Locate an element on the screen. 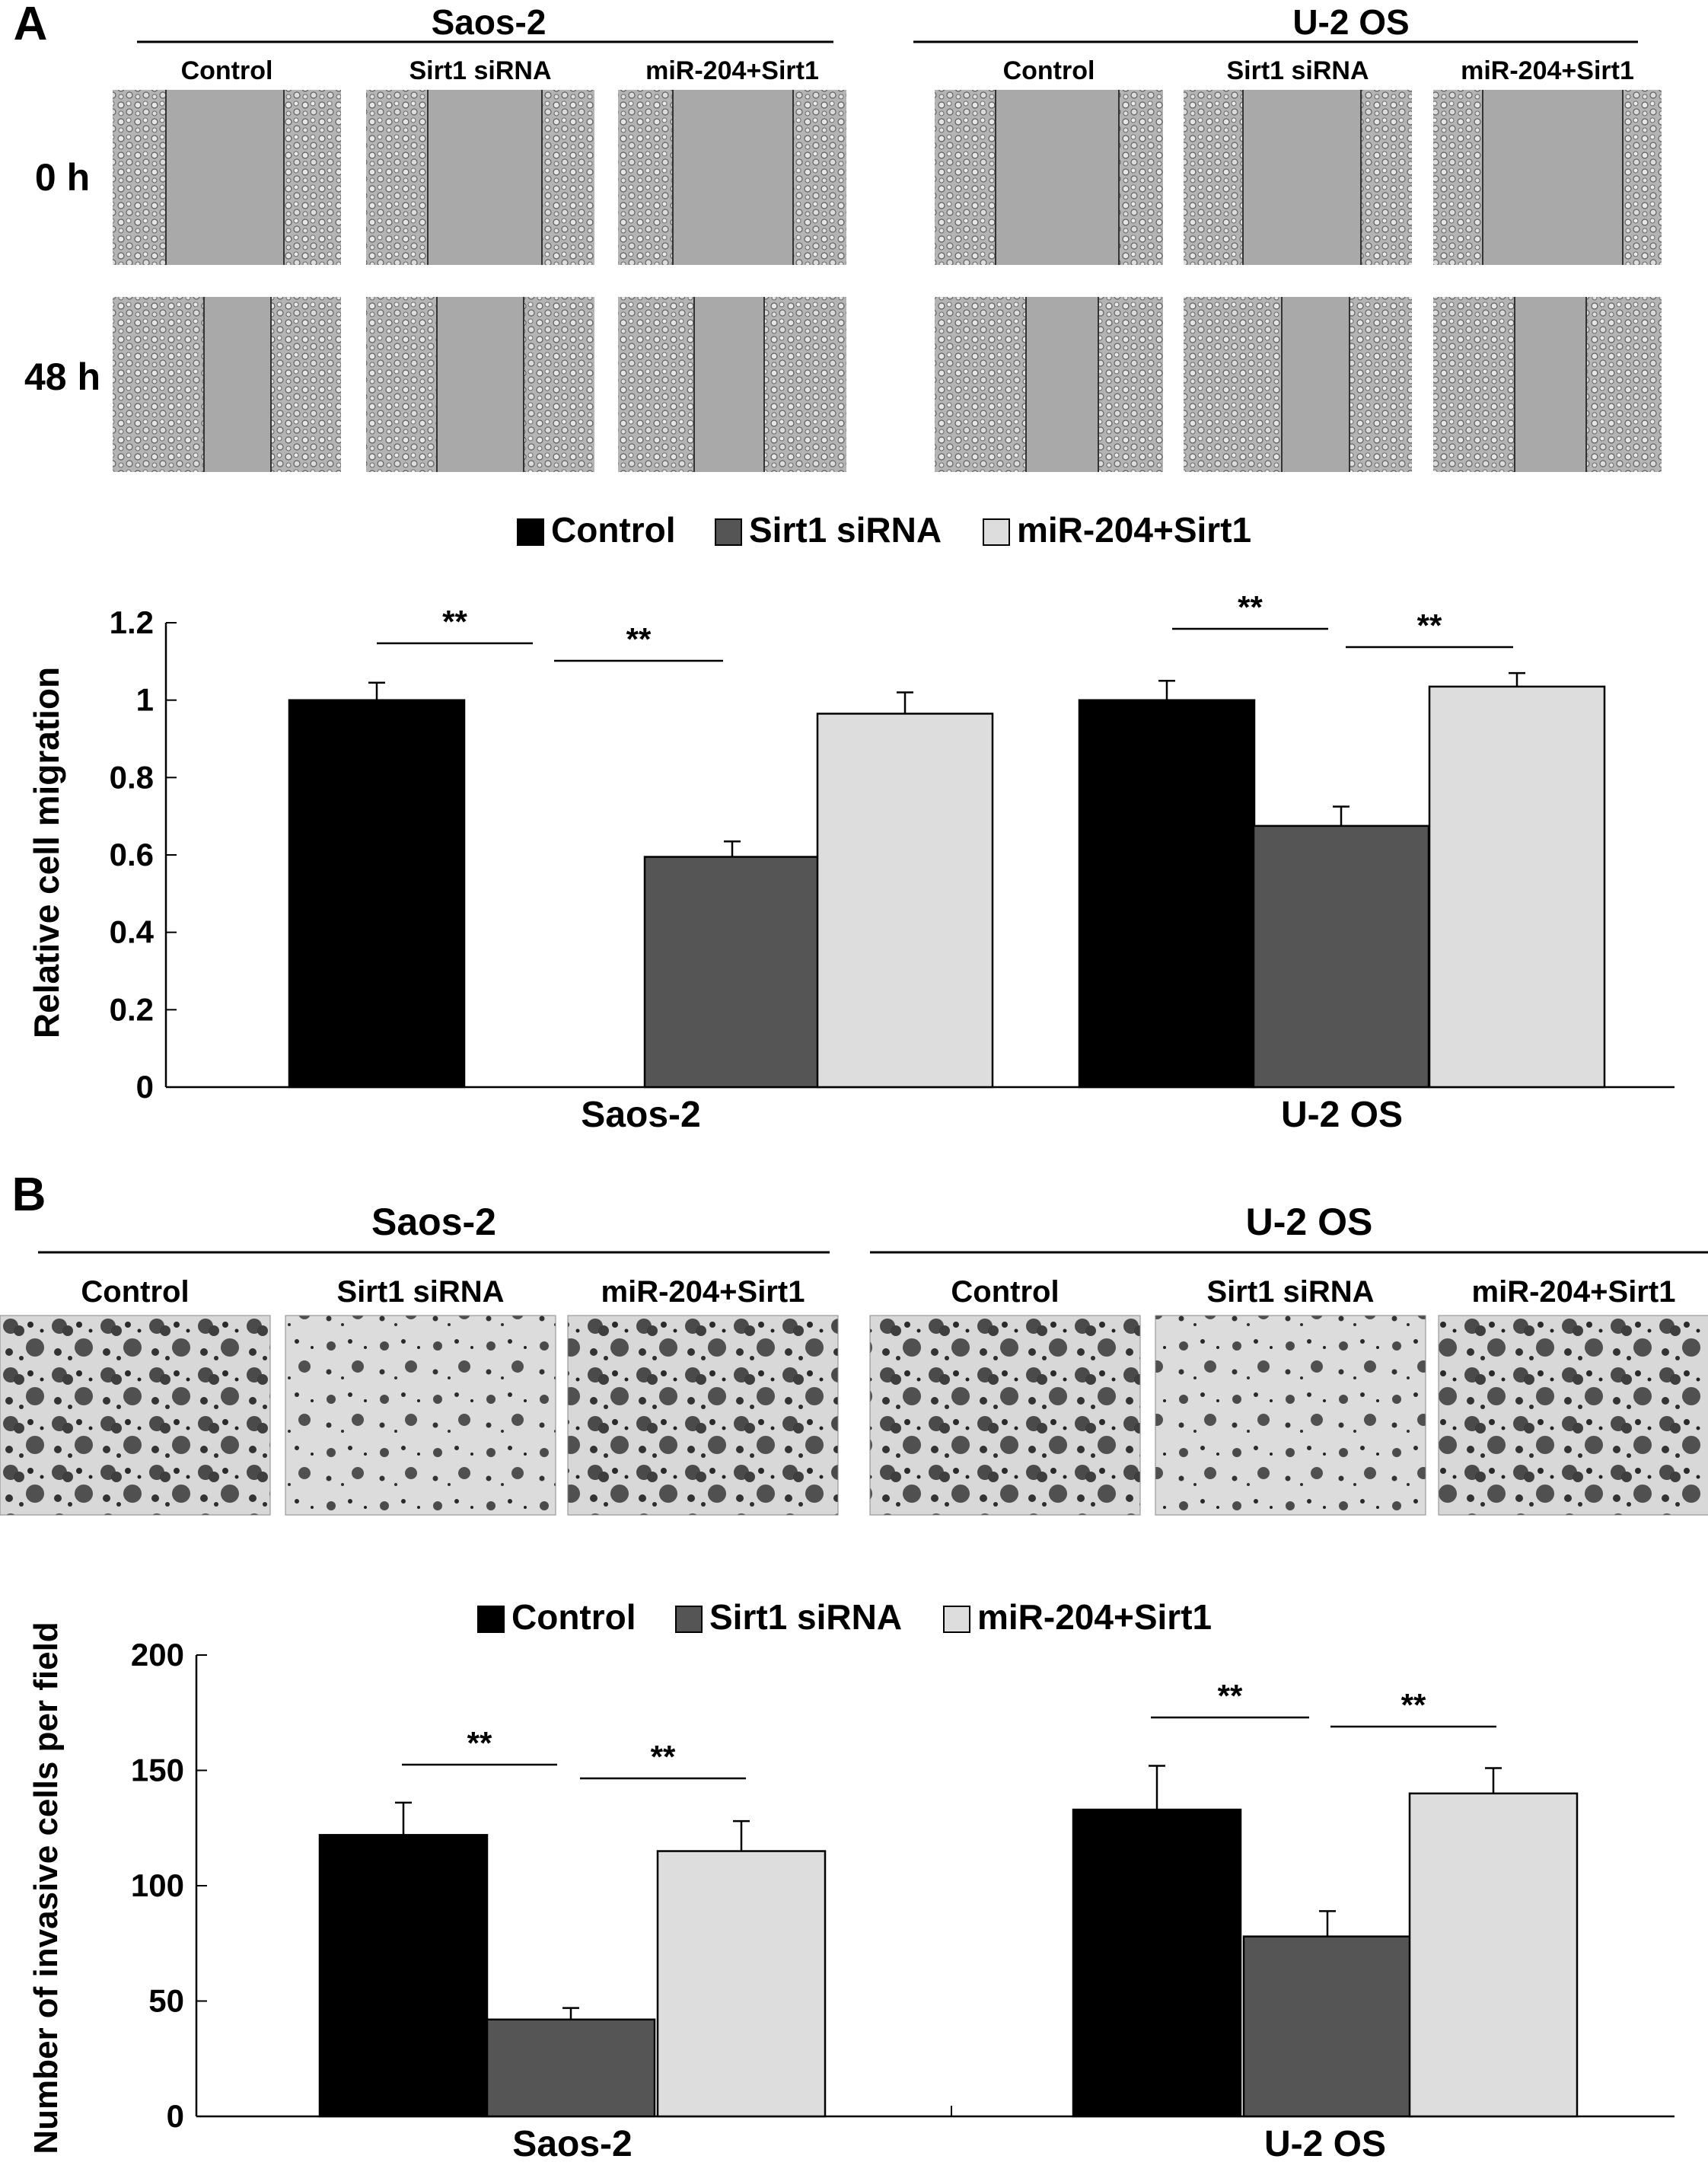 The width and height of the screenshot is (1708, 2175). panel-a-letter: A is located at coordinates (31, 25).